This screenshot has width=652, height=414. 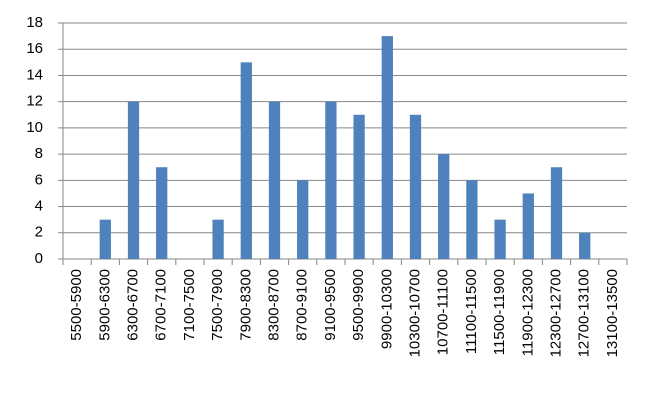 I want to click on x-tick-label: 7900-8300, so click(x=245, y=305).